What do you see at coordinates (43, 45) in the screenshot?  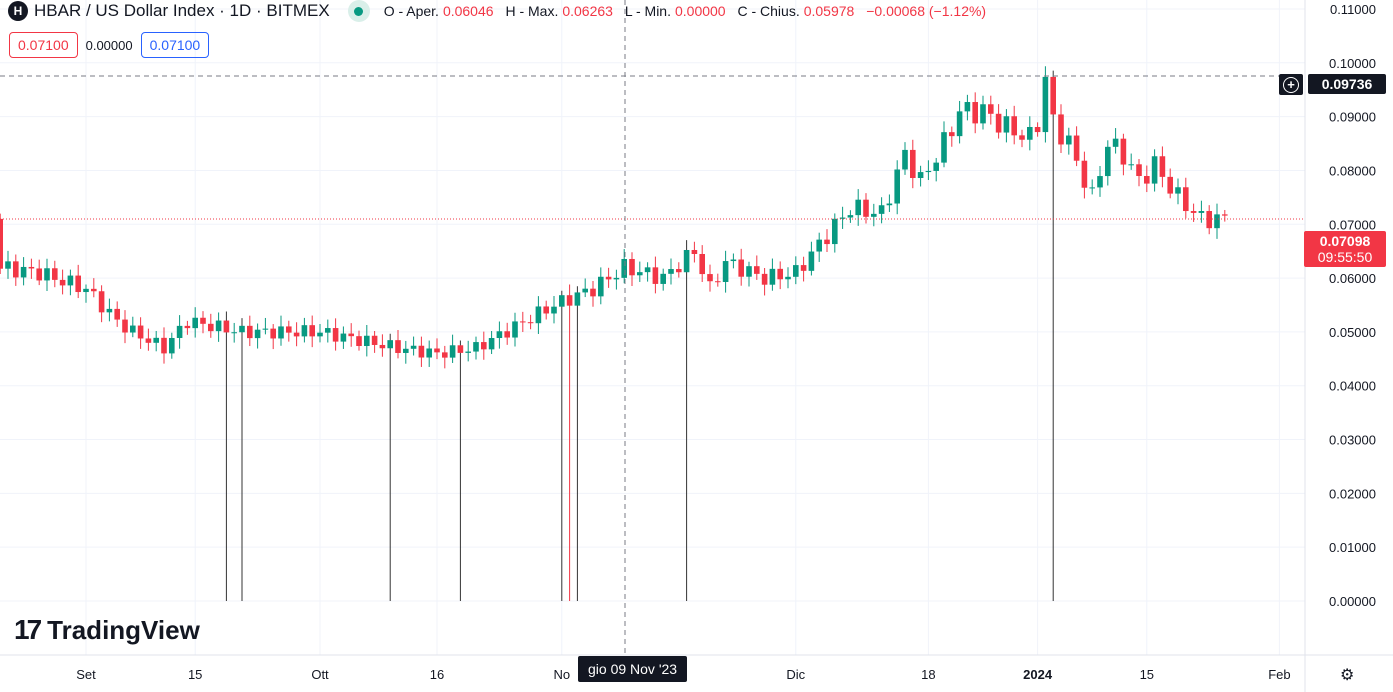 I see `sell-button: 0.07100` at bounding box center [43, 45].